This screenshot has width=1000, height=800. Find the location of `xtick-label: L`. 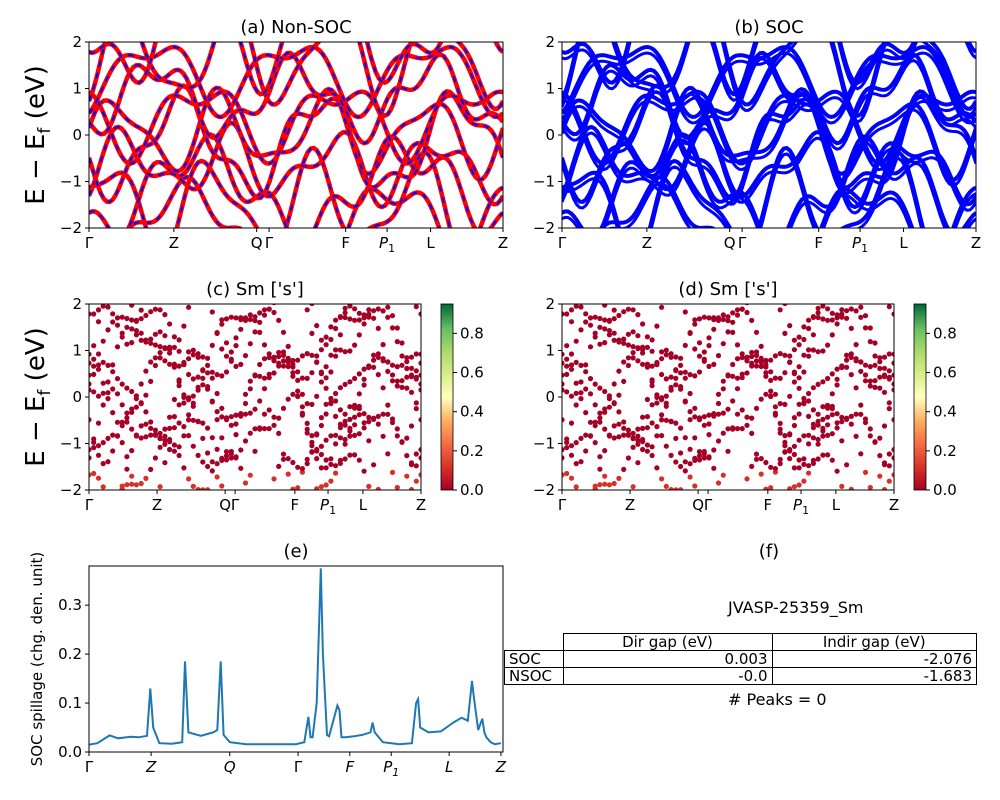

xtick-label: L is located at coordinates (836, 505).